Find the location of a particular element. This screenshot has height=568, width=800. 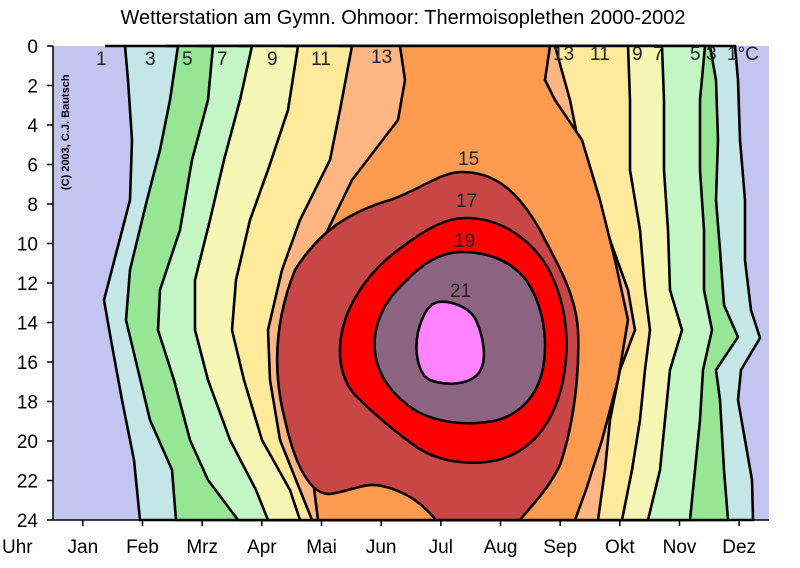

x-tick-label: Sep is located at coordinates (560, 547).